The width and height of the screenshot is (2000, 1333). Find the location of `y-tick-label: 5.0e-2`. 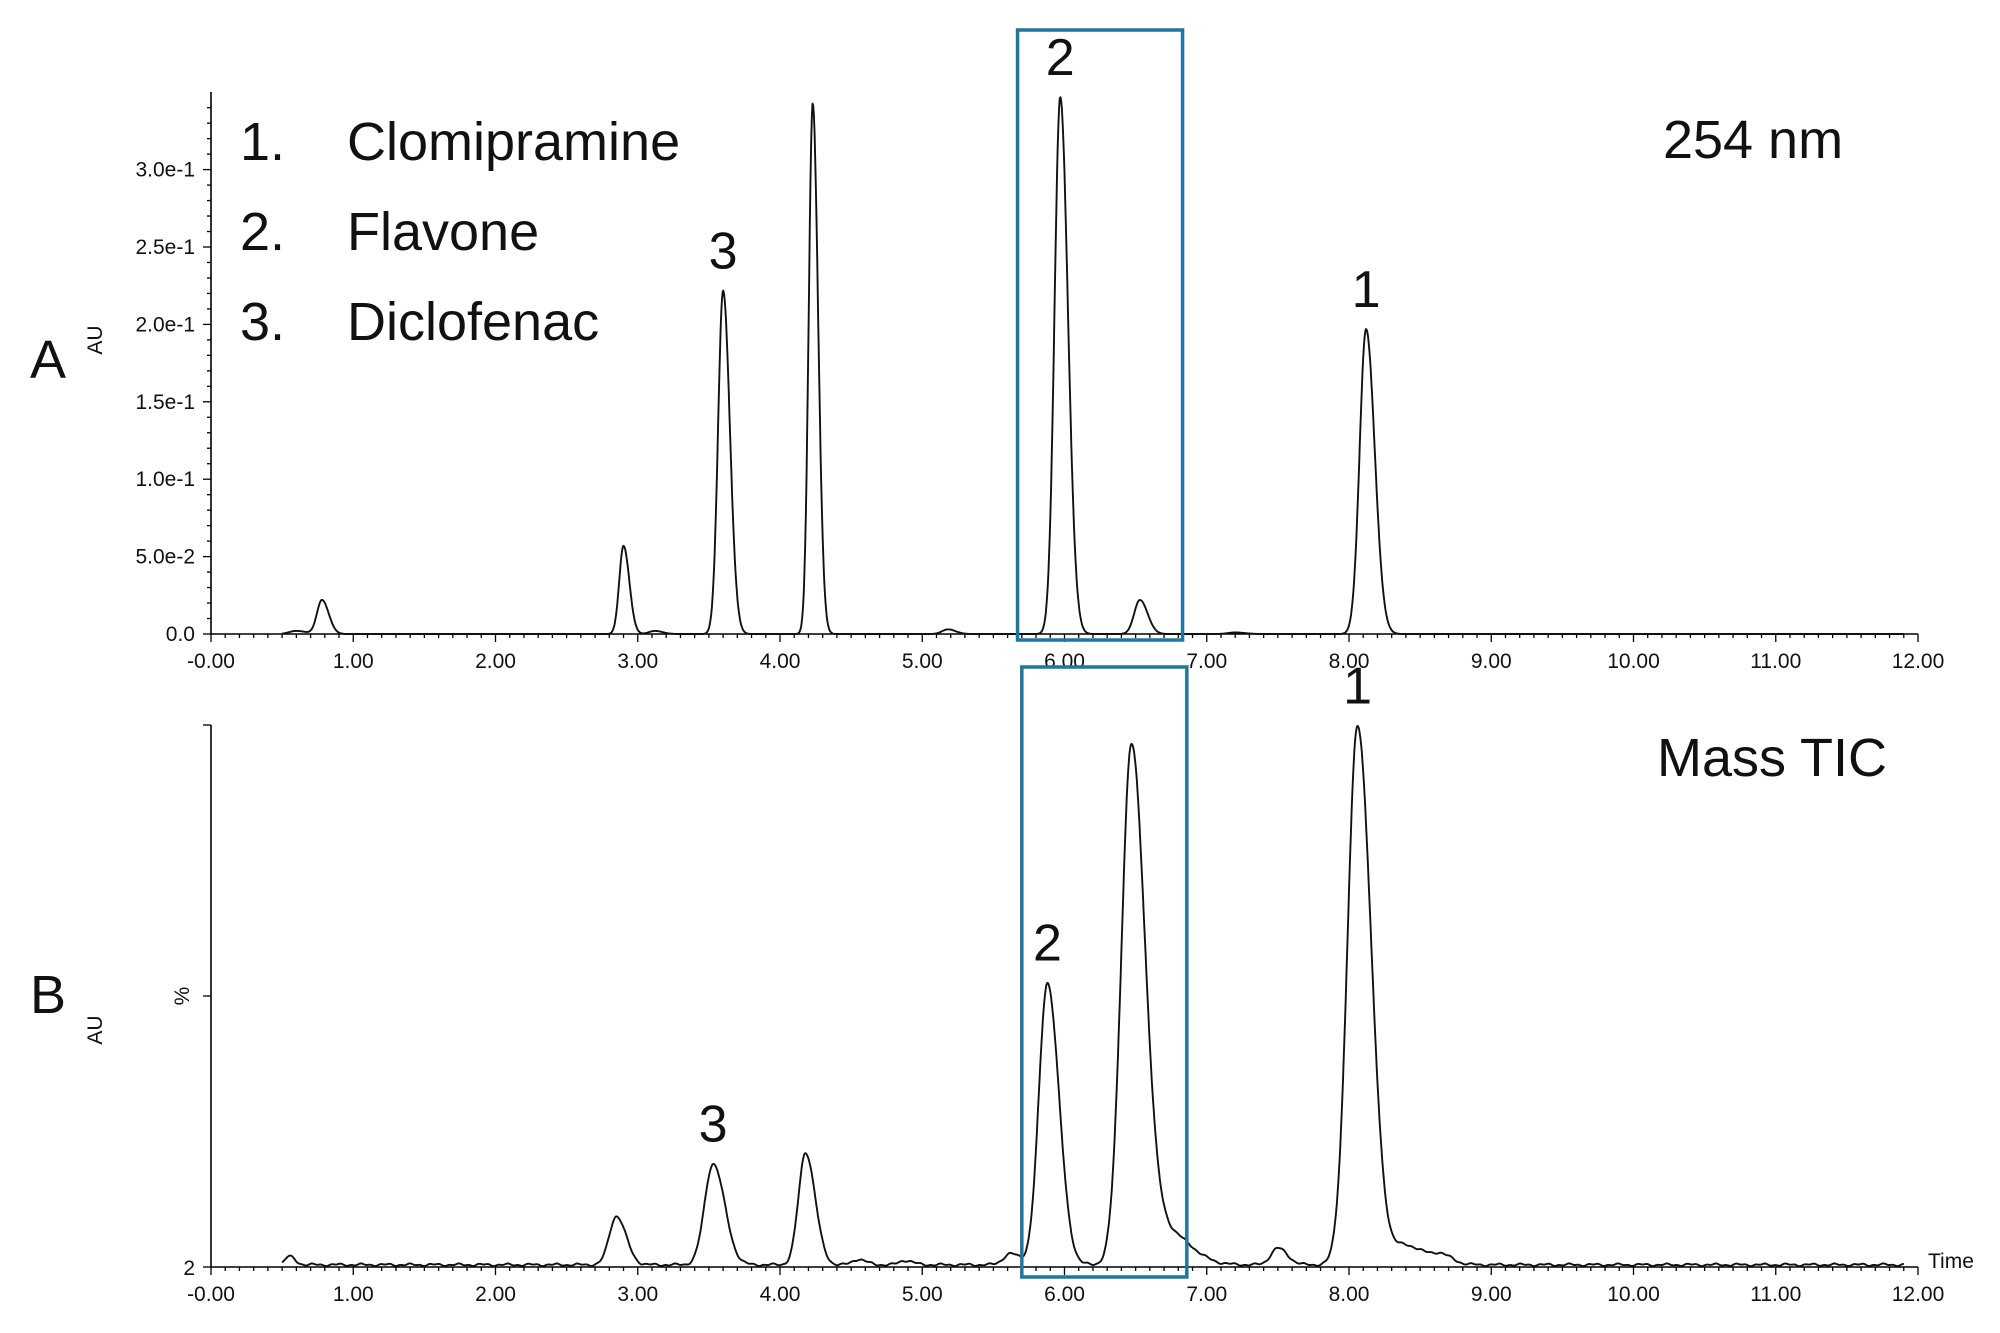

y-tick-label: 5.0e-2 is located at coordinates (165, 557).